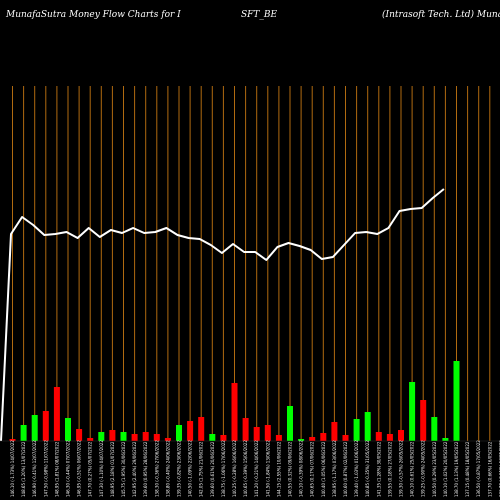 This screenshot has width=500, height=500. Describe the element at coordinates (312, 469) in the screenshot. I see `x-tick-label: 140.65 (0.17%) 07/06/2022` at that location.